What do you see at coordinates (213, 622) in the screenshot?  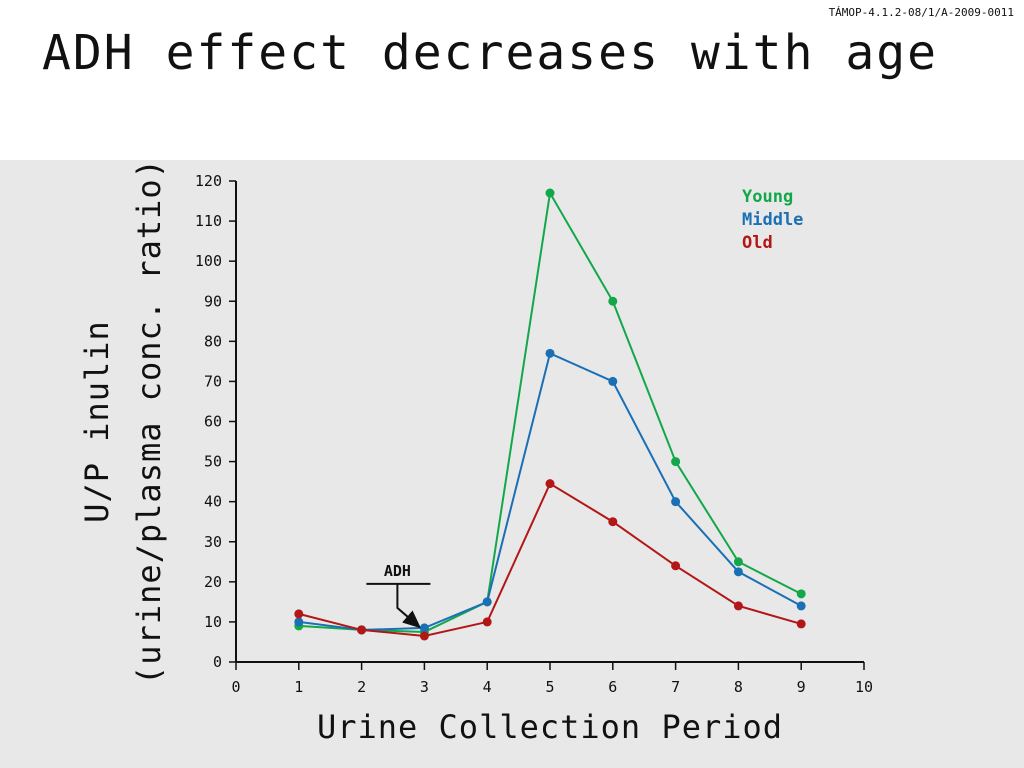 I see `y-tick-label: 10` at bounding box center [213, 622].